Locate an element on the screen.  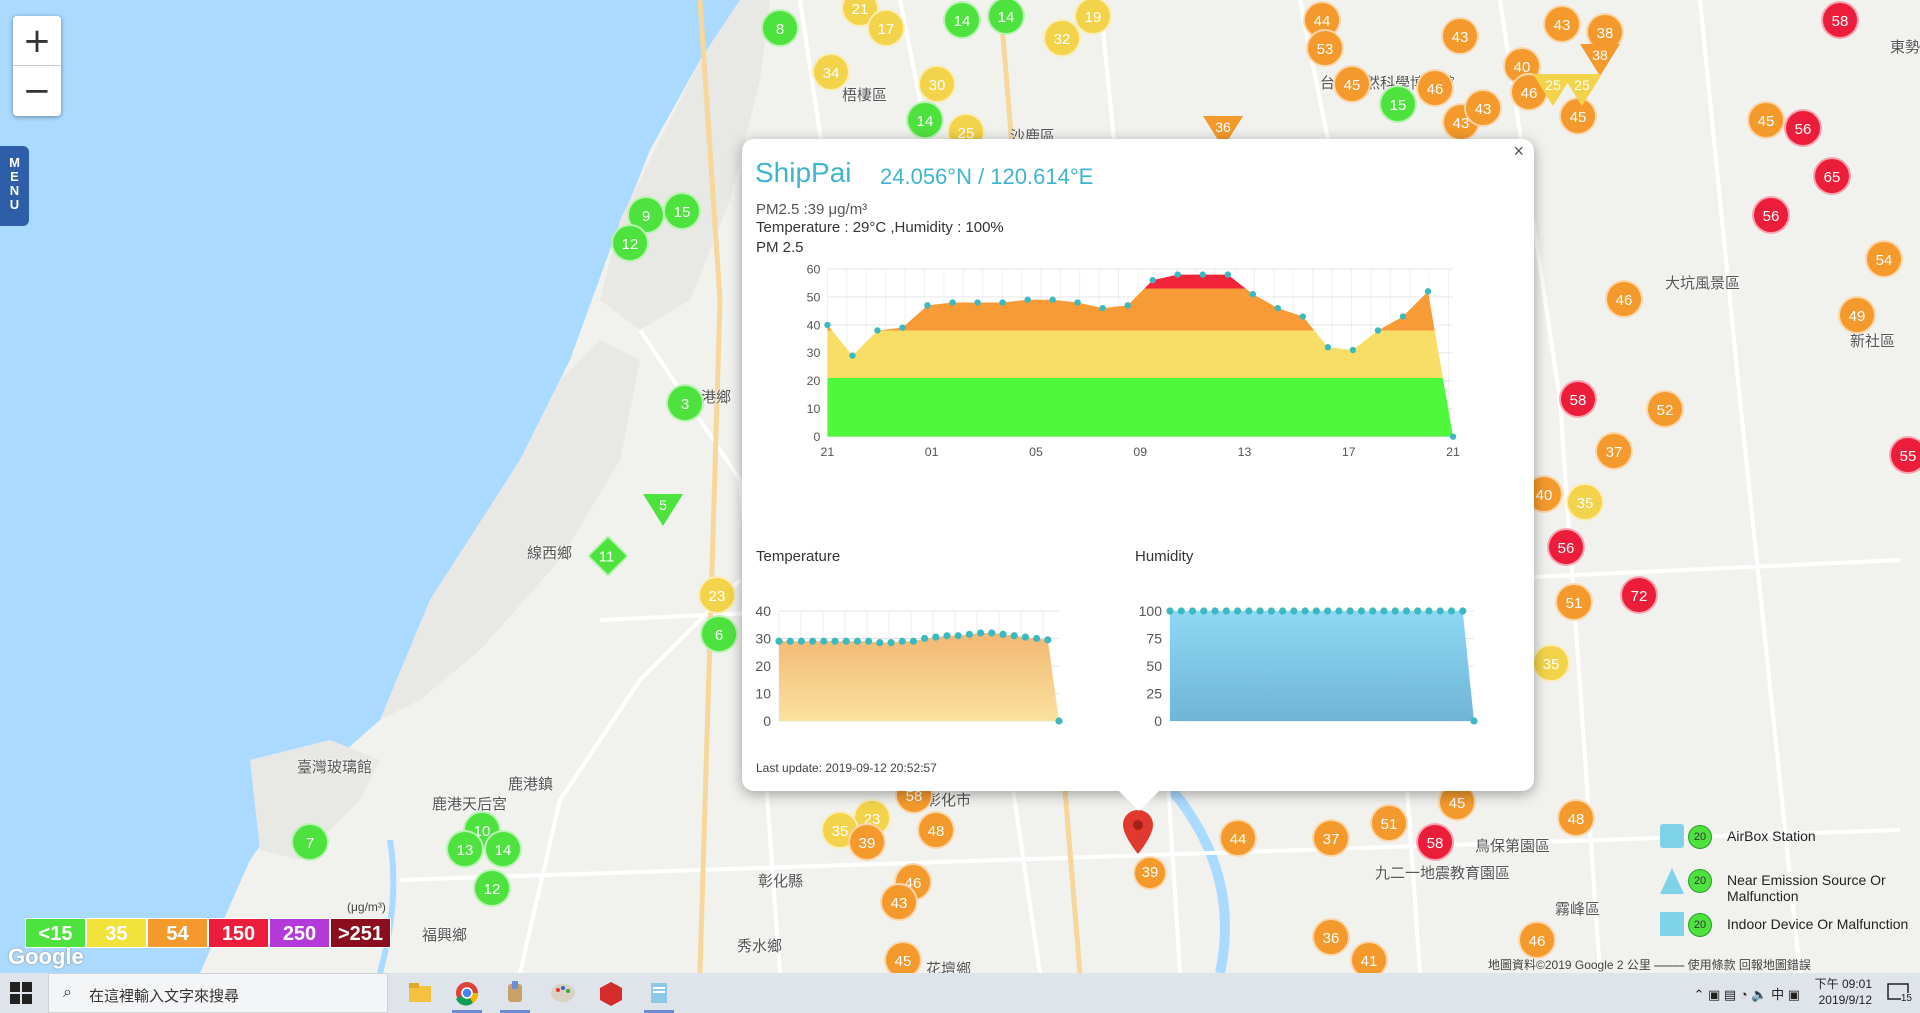
station-marker: 23 is located at coordinates (717, 595).